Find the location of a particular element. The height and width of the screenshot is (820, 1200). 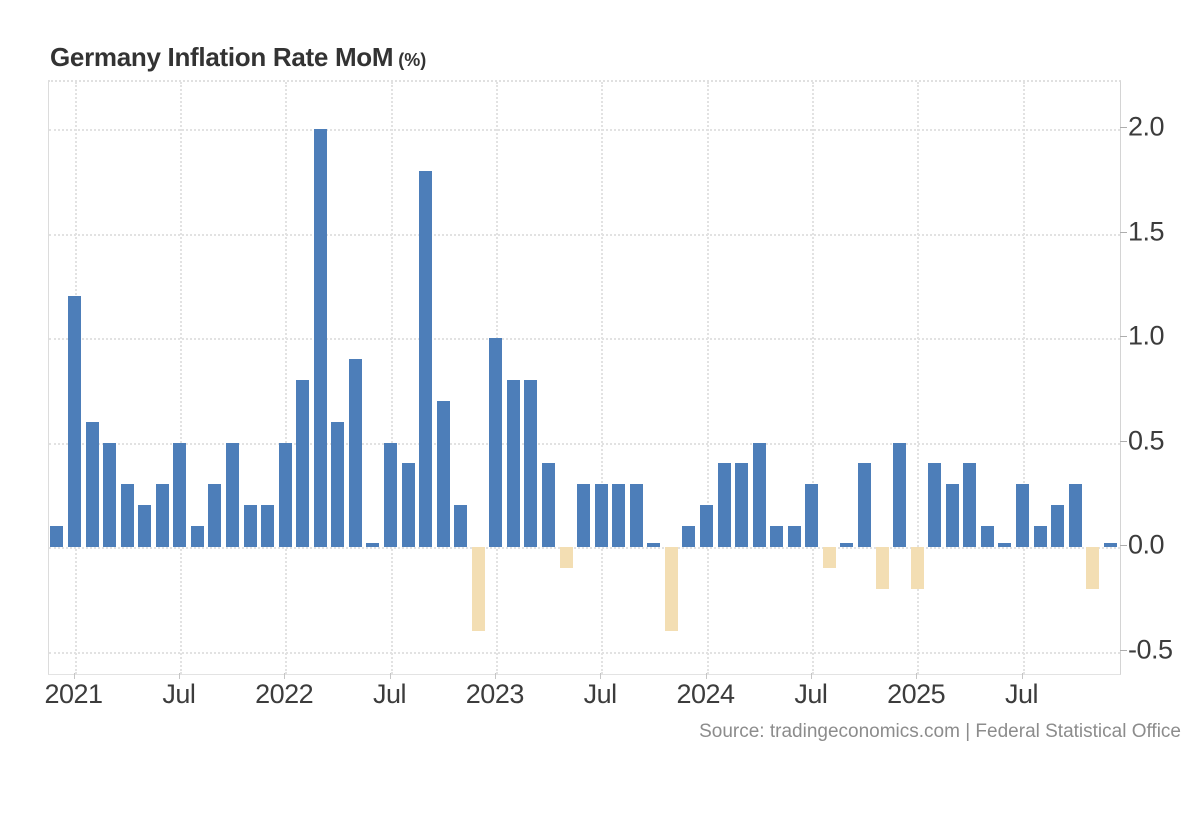

x-axis-label-2021-01: 2021 is located at coordinates (73, 694).